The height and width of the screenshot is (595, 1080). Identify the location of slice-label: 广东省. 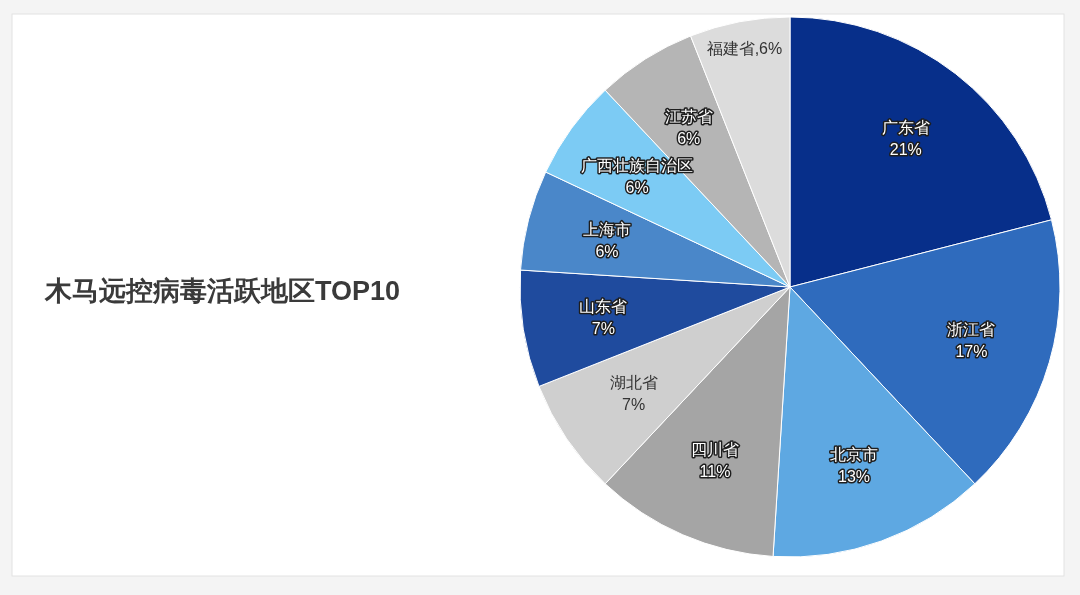
(905, 127).